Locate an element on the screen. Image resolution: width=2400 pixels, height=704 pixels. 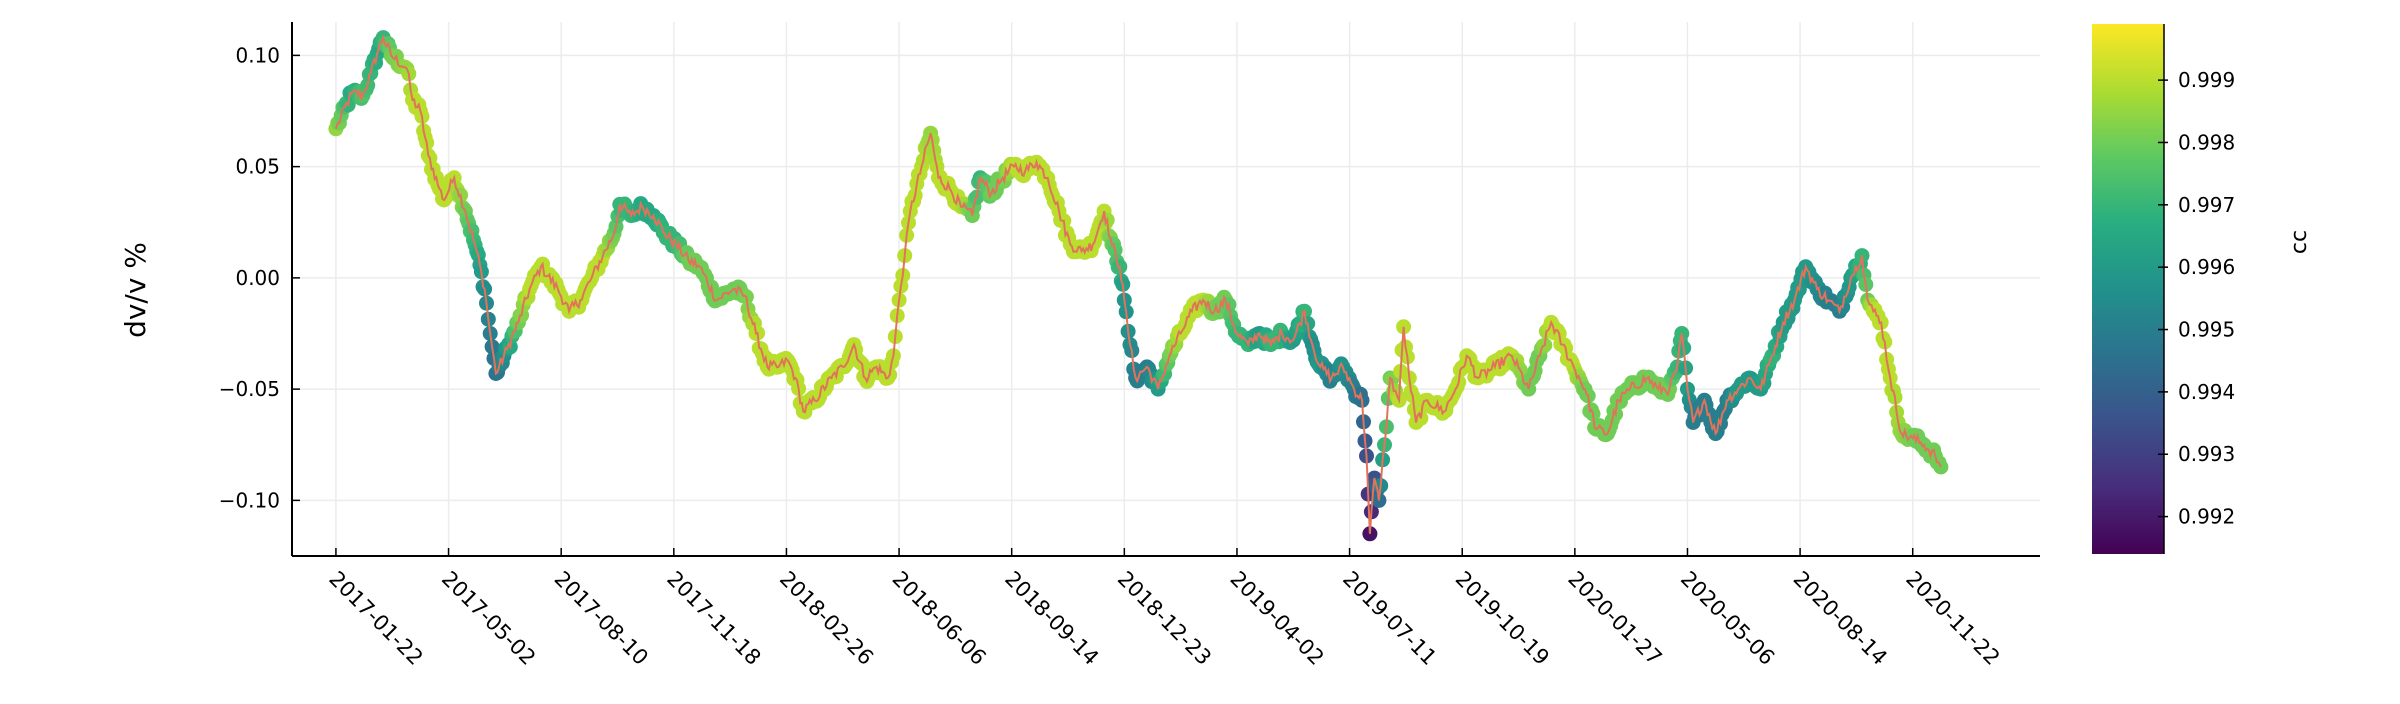
colorbar-tick-label: 0.995 is located at coordinates (2206, 330).